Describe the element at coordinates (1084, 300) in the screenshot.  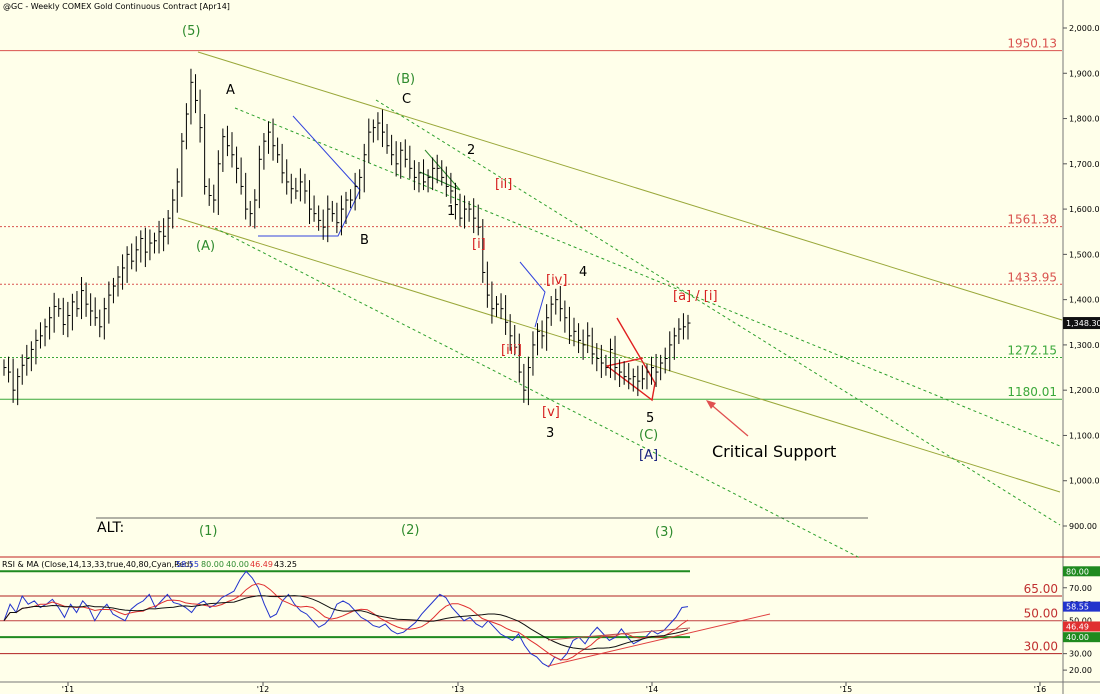
I see `y-tick-label: 1,400.00` at that location.